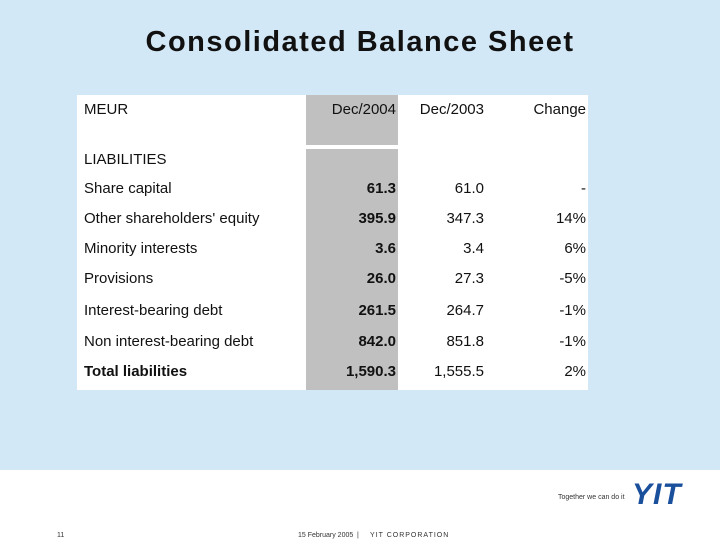  I want to click on company: YIT CORPORATION, so click(410, 535).